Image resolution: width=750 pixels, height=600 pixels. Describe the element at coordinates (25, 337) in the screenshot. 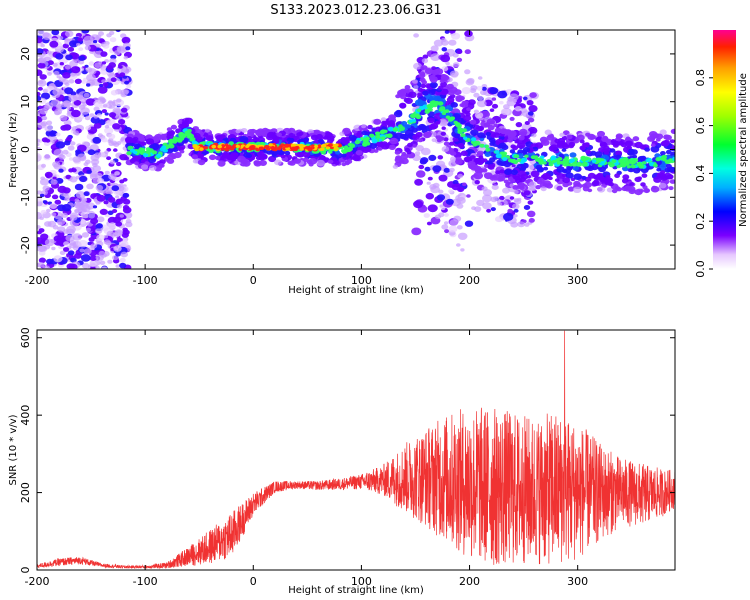

I see `y-tick-label: 600` at that location.